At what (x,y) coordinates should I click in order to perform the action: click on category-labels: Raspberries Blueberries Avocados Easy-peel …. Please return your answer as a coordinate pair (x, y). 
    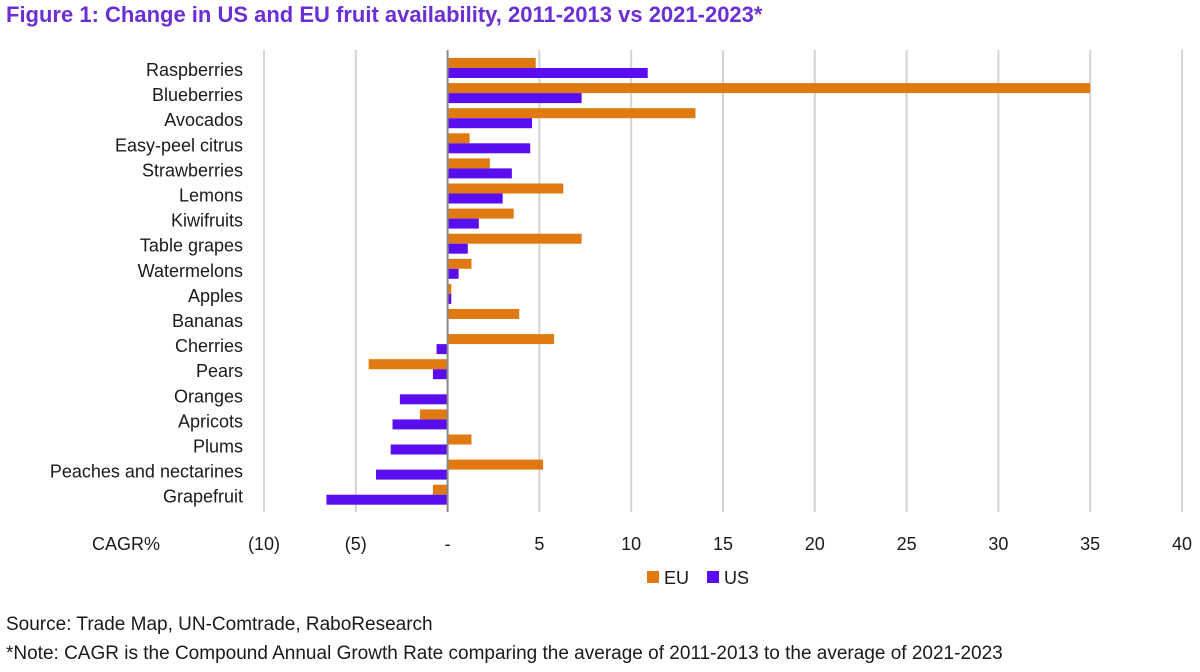
    Looking at the image, I should click on (146, 283).